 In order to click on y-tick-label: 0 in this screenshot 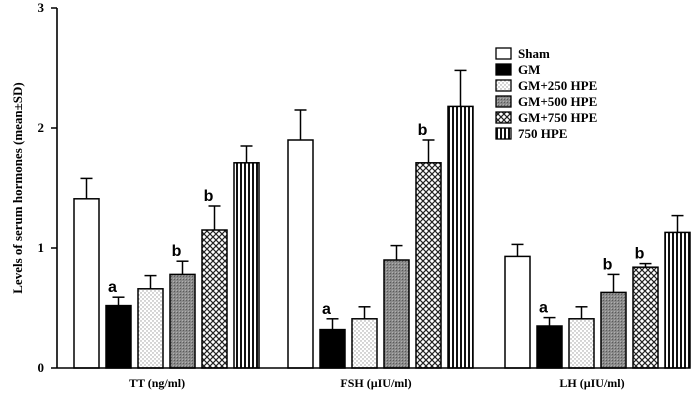, I will do `click(41, 367)`.